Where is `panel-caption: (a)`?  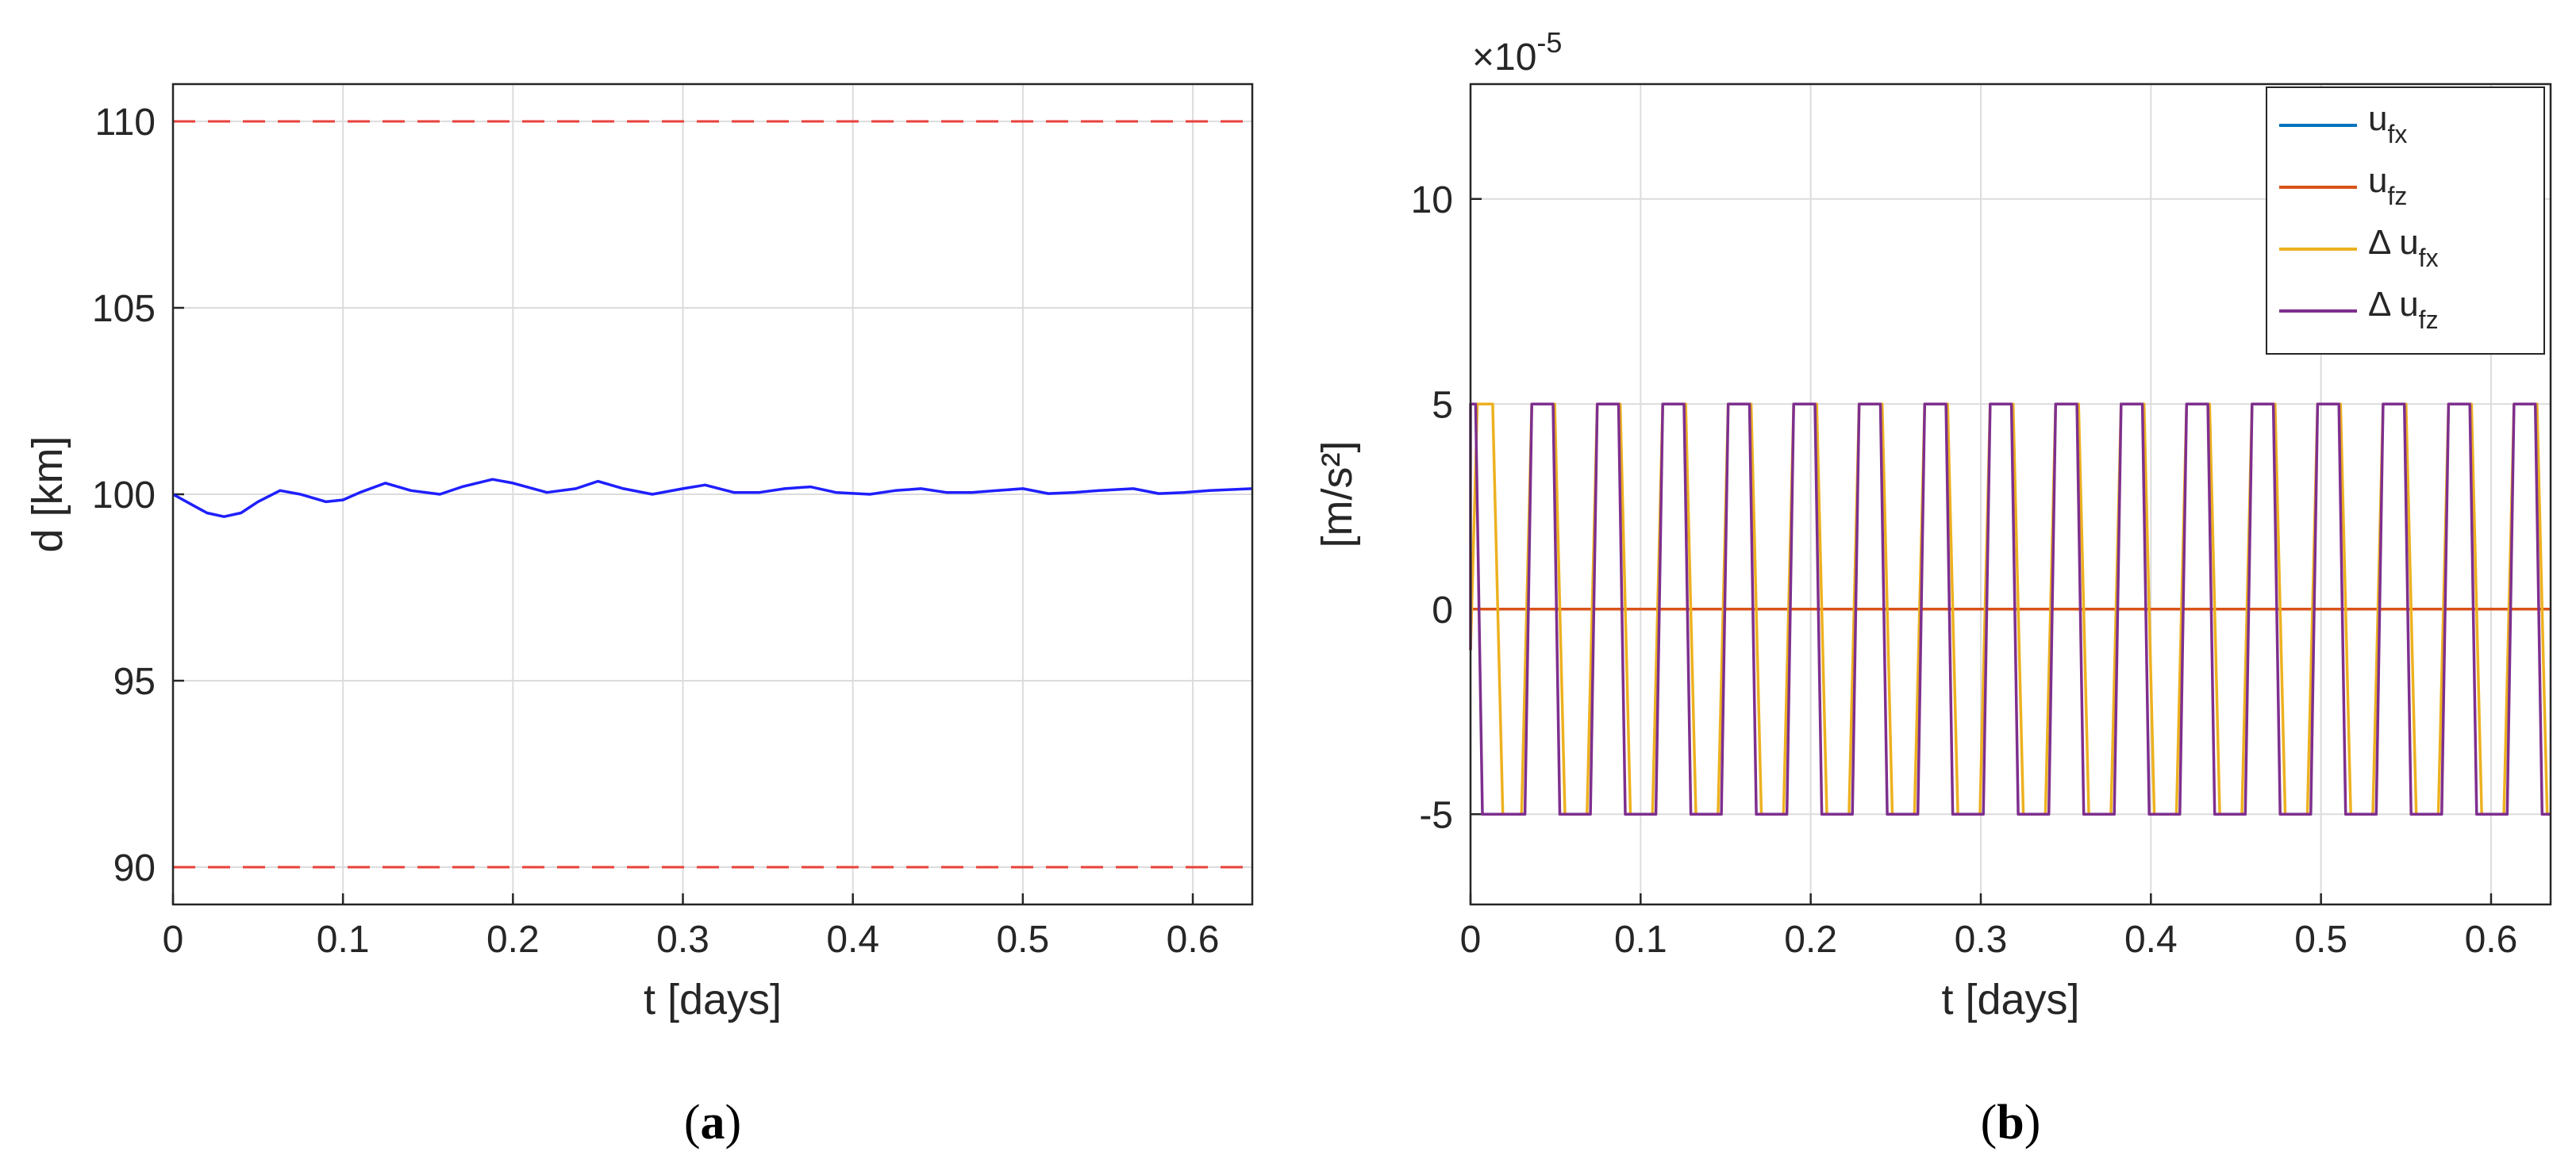
panel-caption: (a) is located at coordinates (712, 1123).